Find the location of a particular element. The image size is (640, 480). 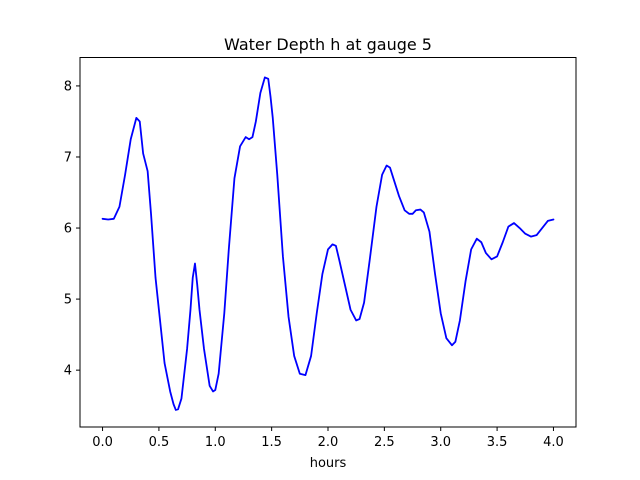

x-tick-label: 2.0 is located at coordinates (328, 442).